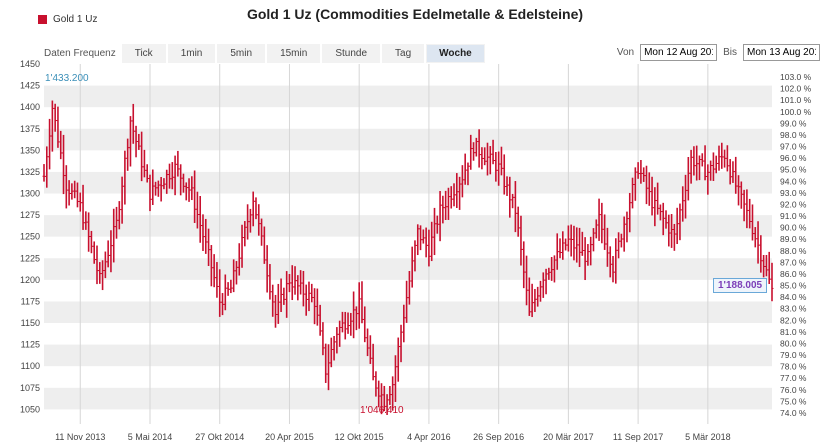  What do you see at coordinates (143, 53) in the screenshot?
I see `freq-tick-button: Tick` at bounding box center [143, 53].